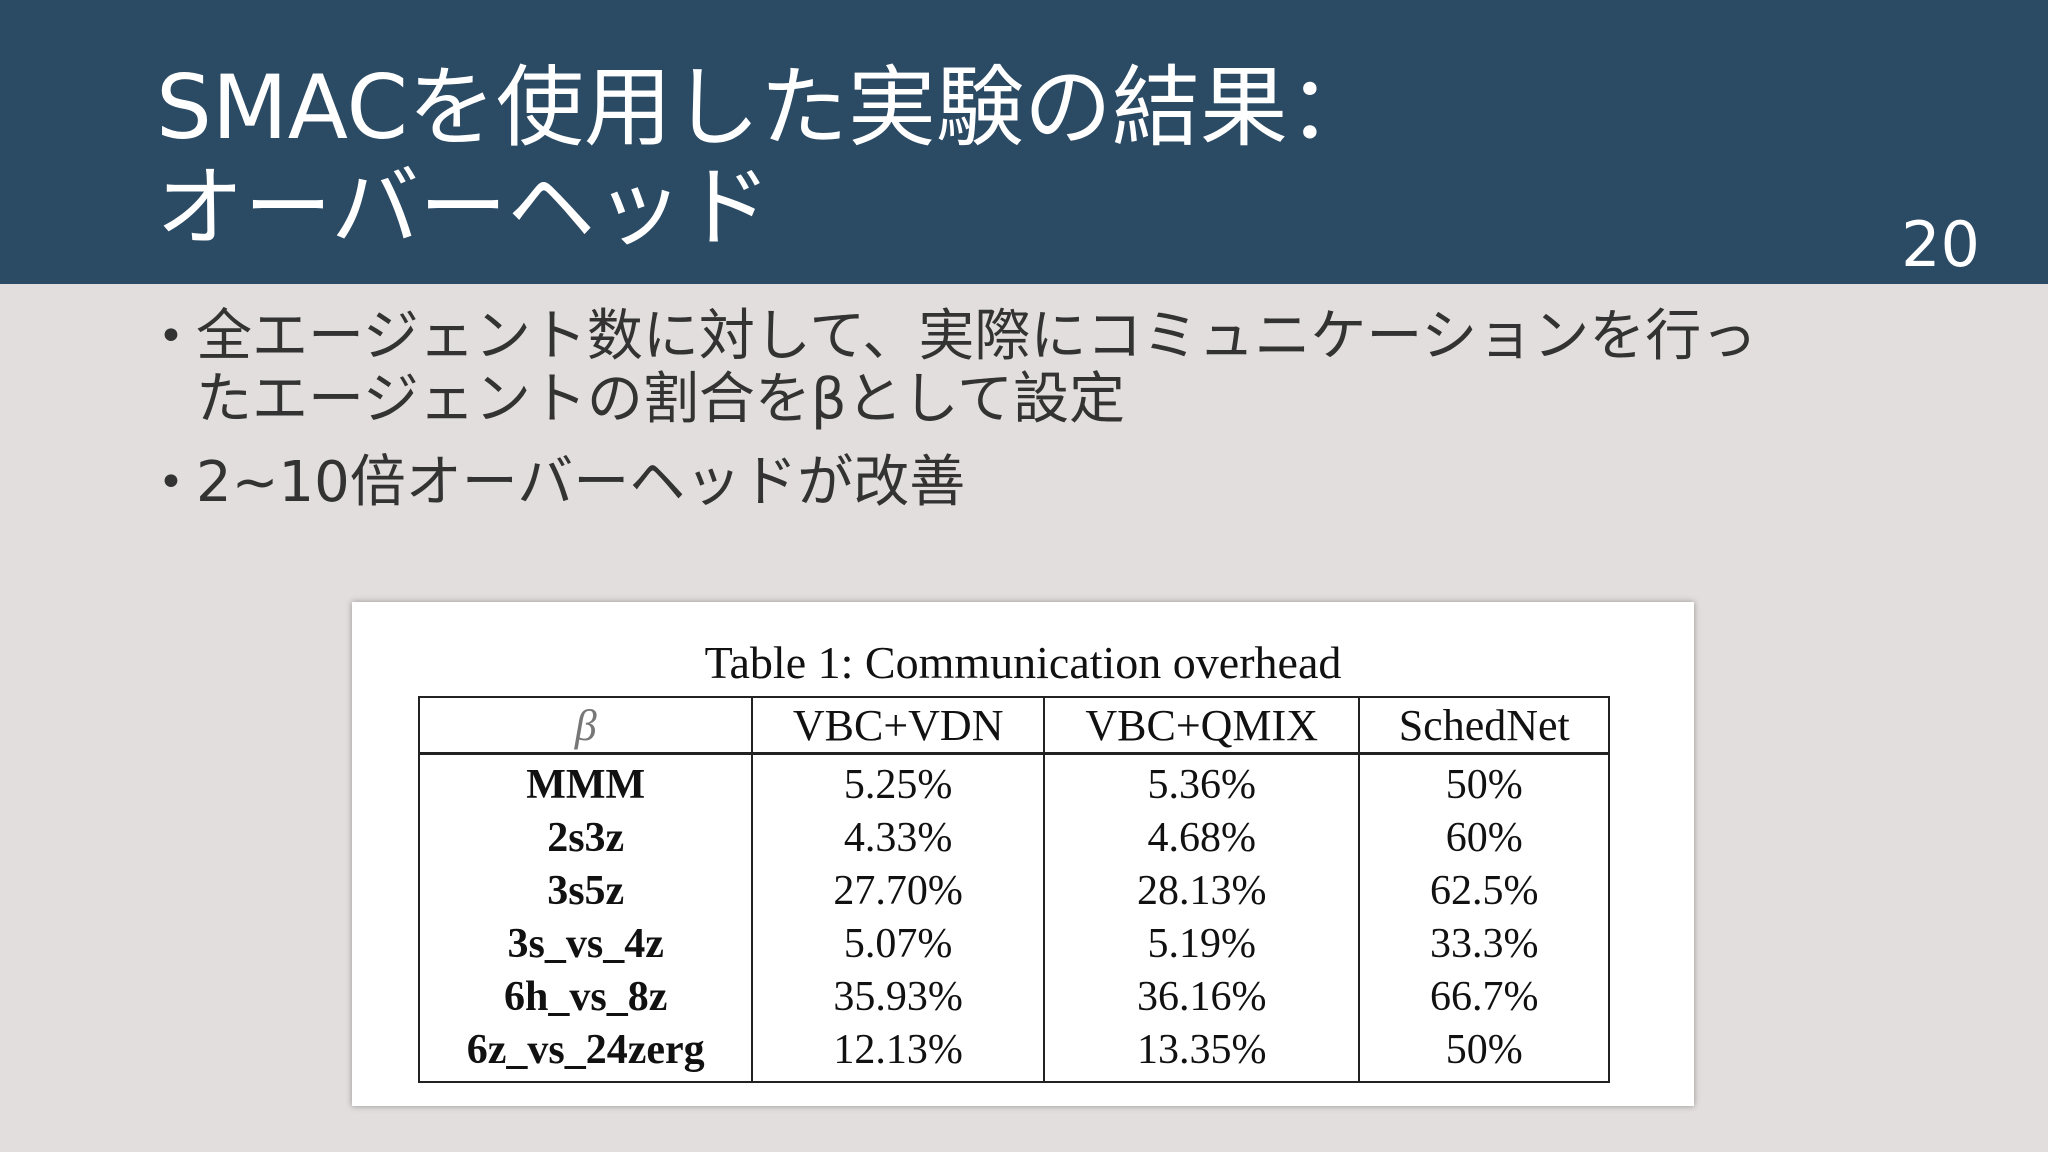 The height and width of the screenshot is (1152, 2048). I want to click on row-label: 3s5z, so click(585, 891).